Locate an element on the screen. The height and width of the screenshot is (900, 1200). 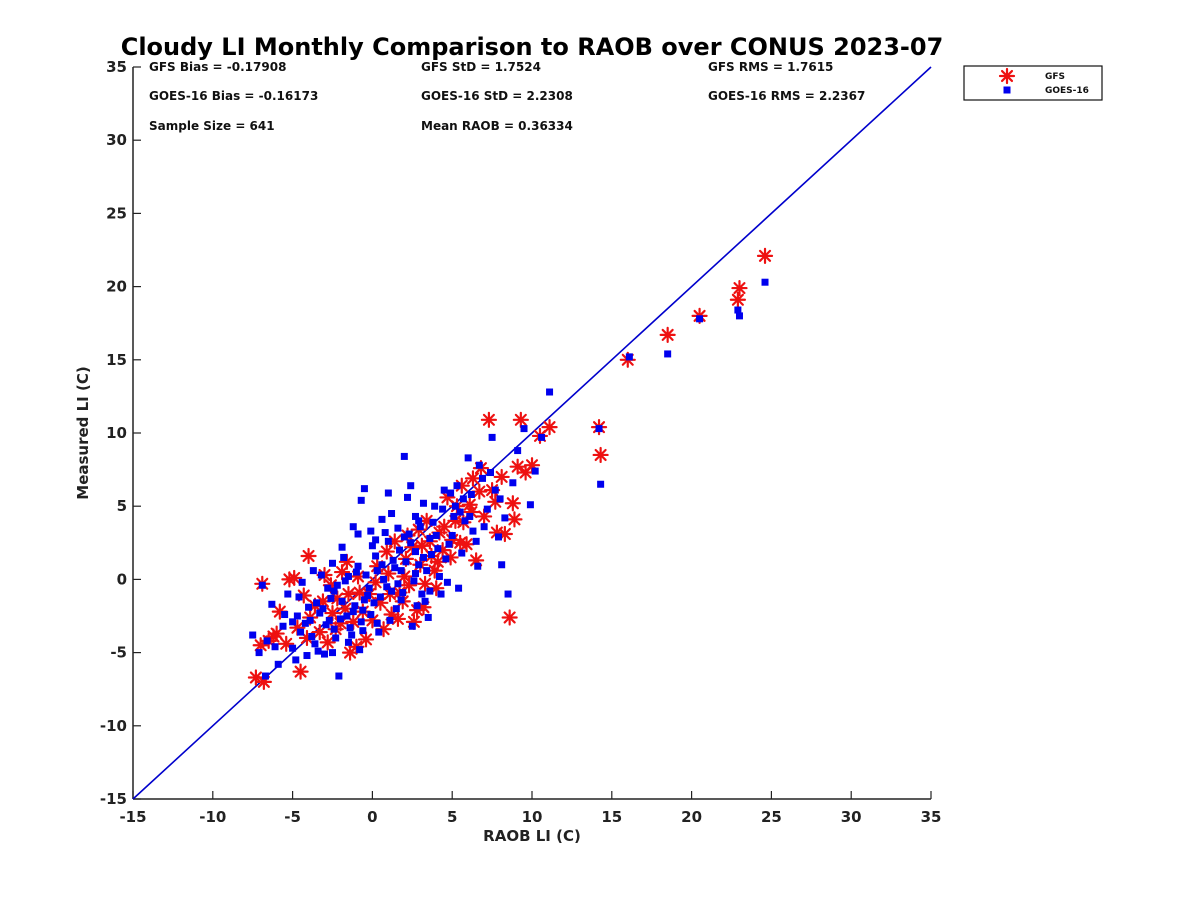
y-tick-label: -5 is located at coordinates (118, 653).